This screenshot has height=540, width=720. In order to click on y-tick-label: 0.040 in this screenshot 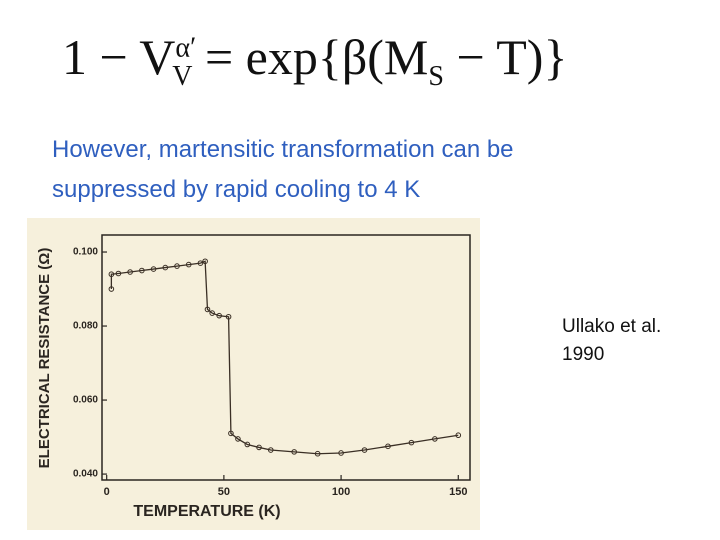, I will do `click(85, 474)`.